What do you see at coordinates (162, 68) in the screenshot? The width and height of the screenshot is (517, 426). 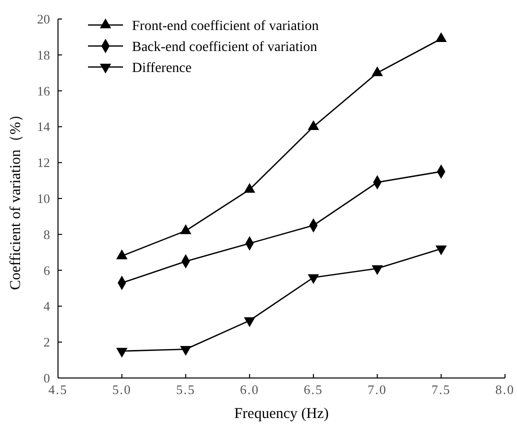 I see `legend-label: Difference` at bounding box center [162, 68].